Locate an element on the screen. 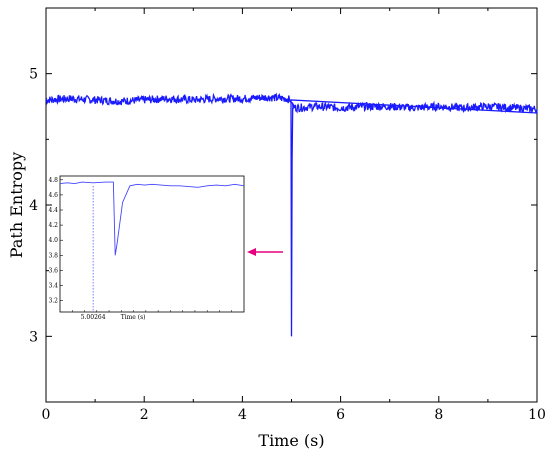 The width and height of the screenshot is (550, 459). y-tick-label: 3 is located at coordinates (33, 337).